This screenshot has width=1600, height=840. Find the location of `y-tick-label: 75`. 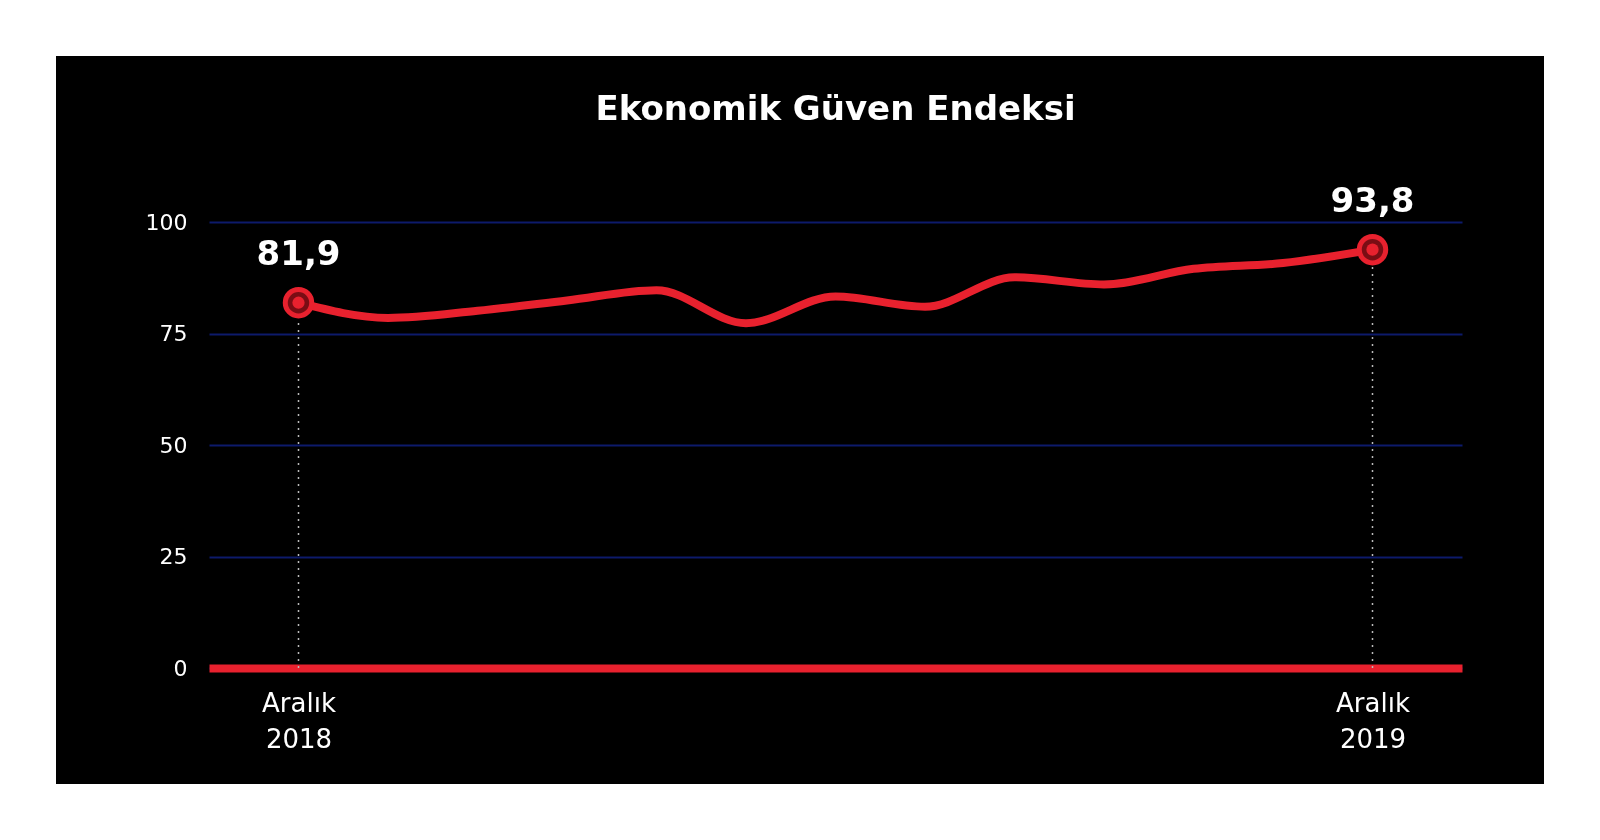

y-tick-label: 75 is located at coordinates (173, 333).